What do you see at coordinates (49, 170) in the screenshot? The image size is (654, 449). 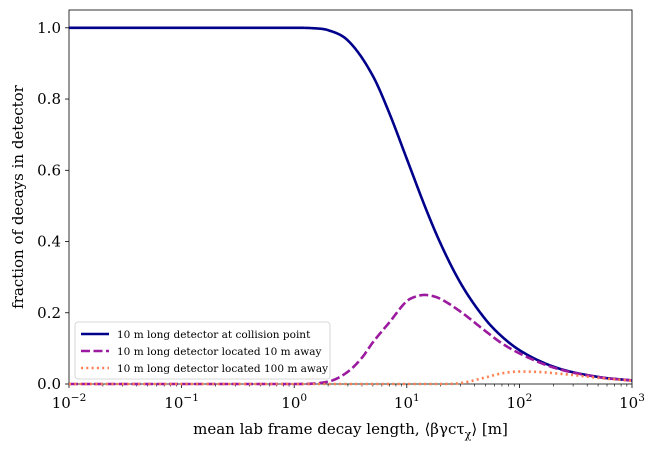 I see `y-tick-label: 0.6` at bounding box center [49, 170].